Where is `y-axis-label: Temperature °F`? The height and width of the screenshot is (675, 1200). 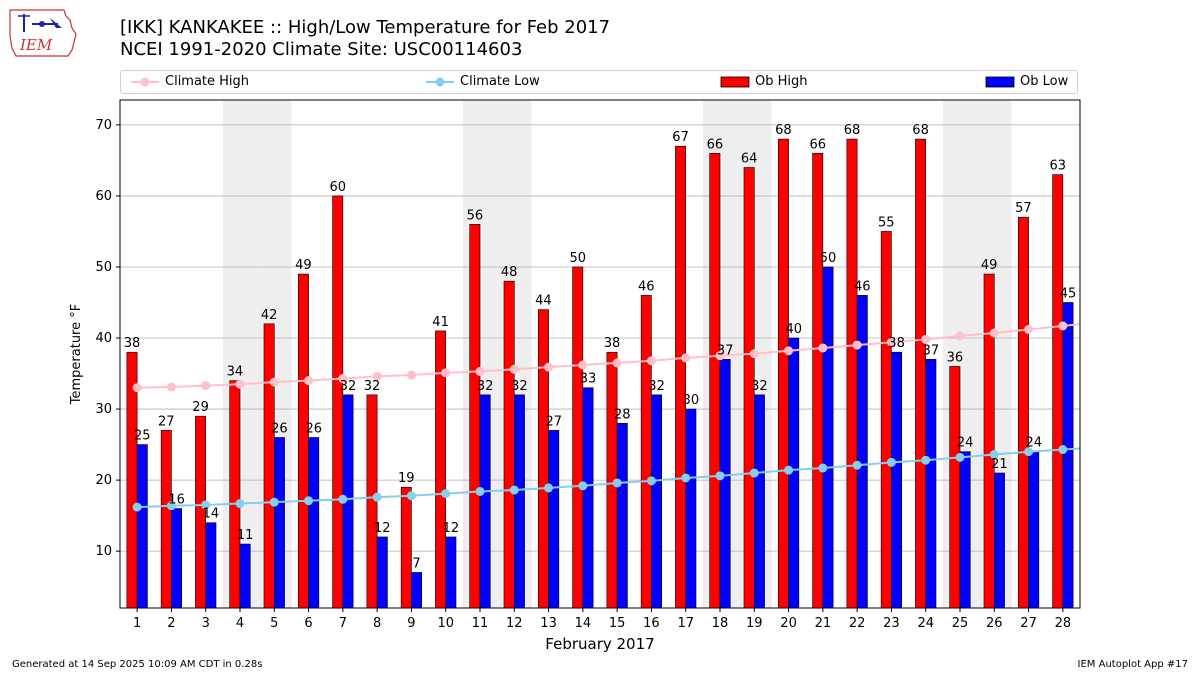
y-axis-label: Temperature °F is located at coordinates (76, 354).